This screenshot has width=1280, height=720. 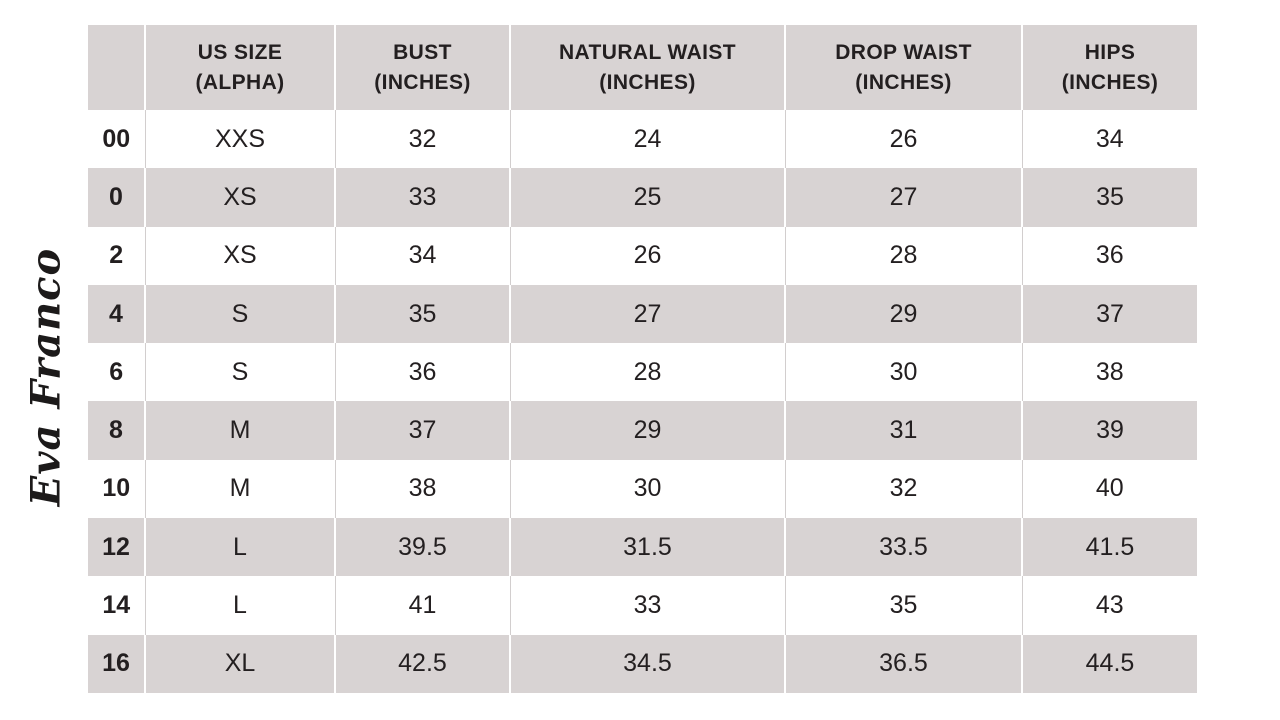 I want to click on cell-natural-waist: 26, so click(x=647, y=255).